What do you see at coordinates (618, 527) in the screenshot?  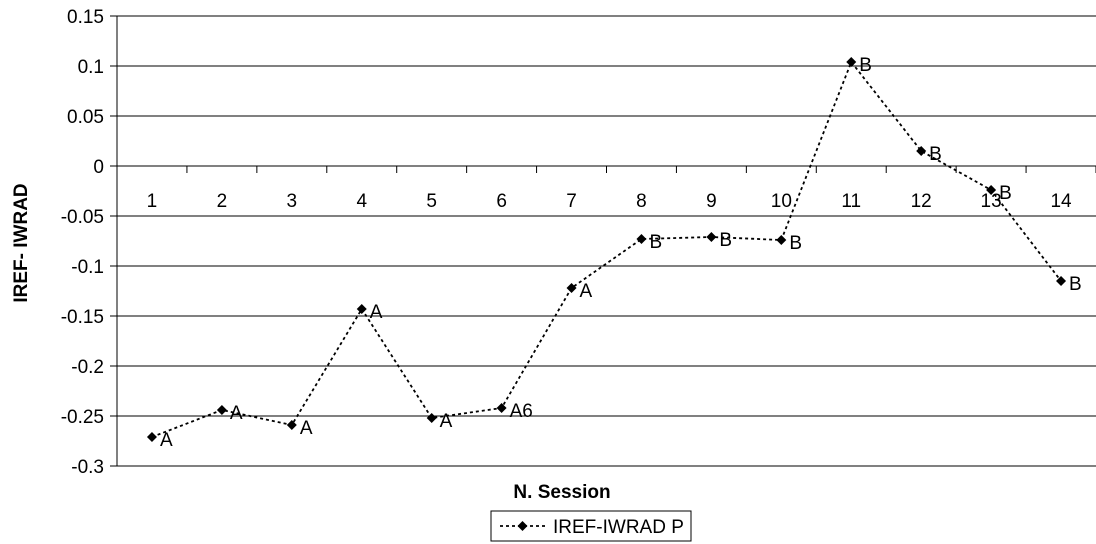 I see `legend-label: IREF-IWRAD P` at bounding box center [618, 527].